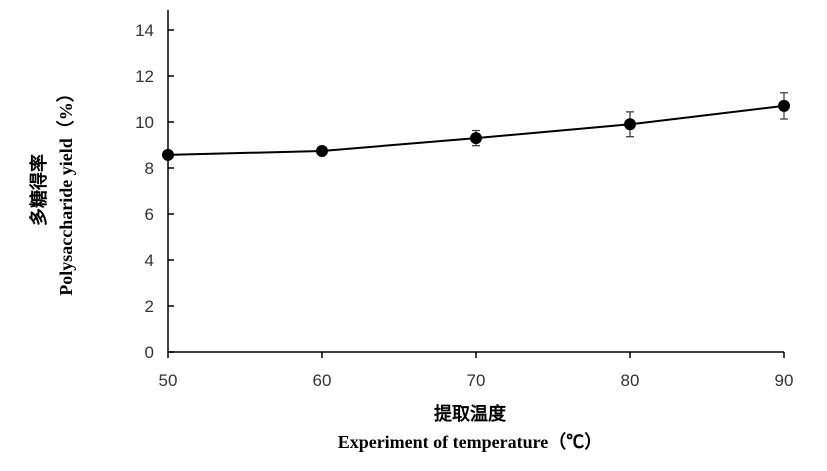 This screenshot has width=827, height=471. I want to click on x-tick-label: 70, so click(476, 380).